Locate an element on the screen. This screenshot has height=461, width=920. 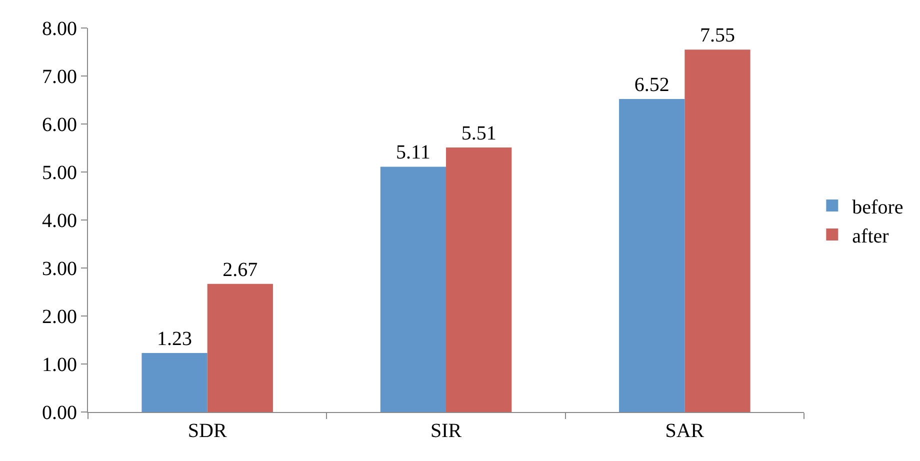
y-tick-label: 8.00 is located at coordinates (59, 29).